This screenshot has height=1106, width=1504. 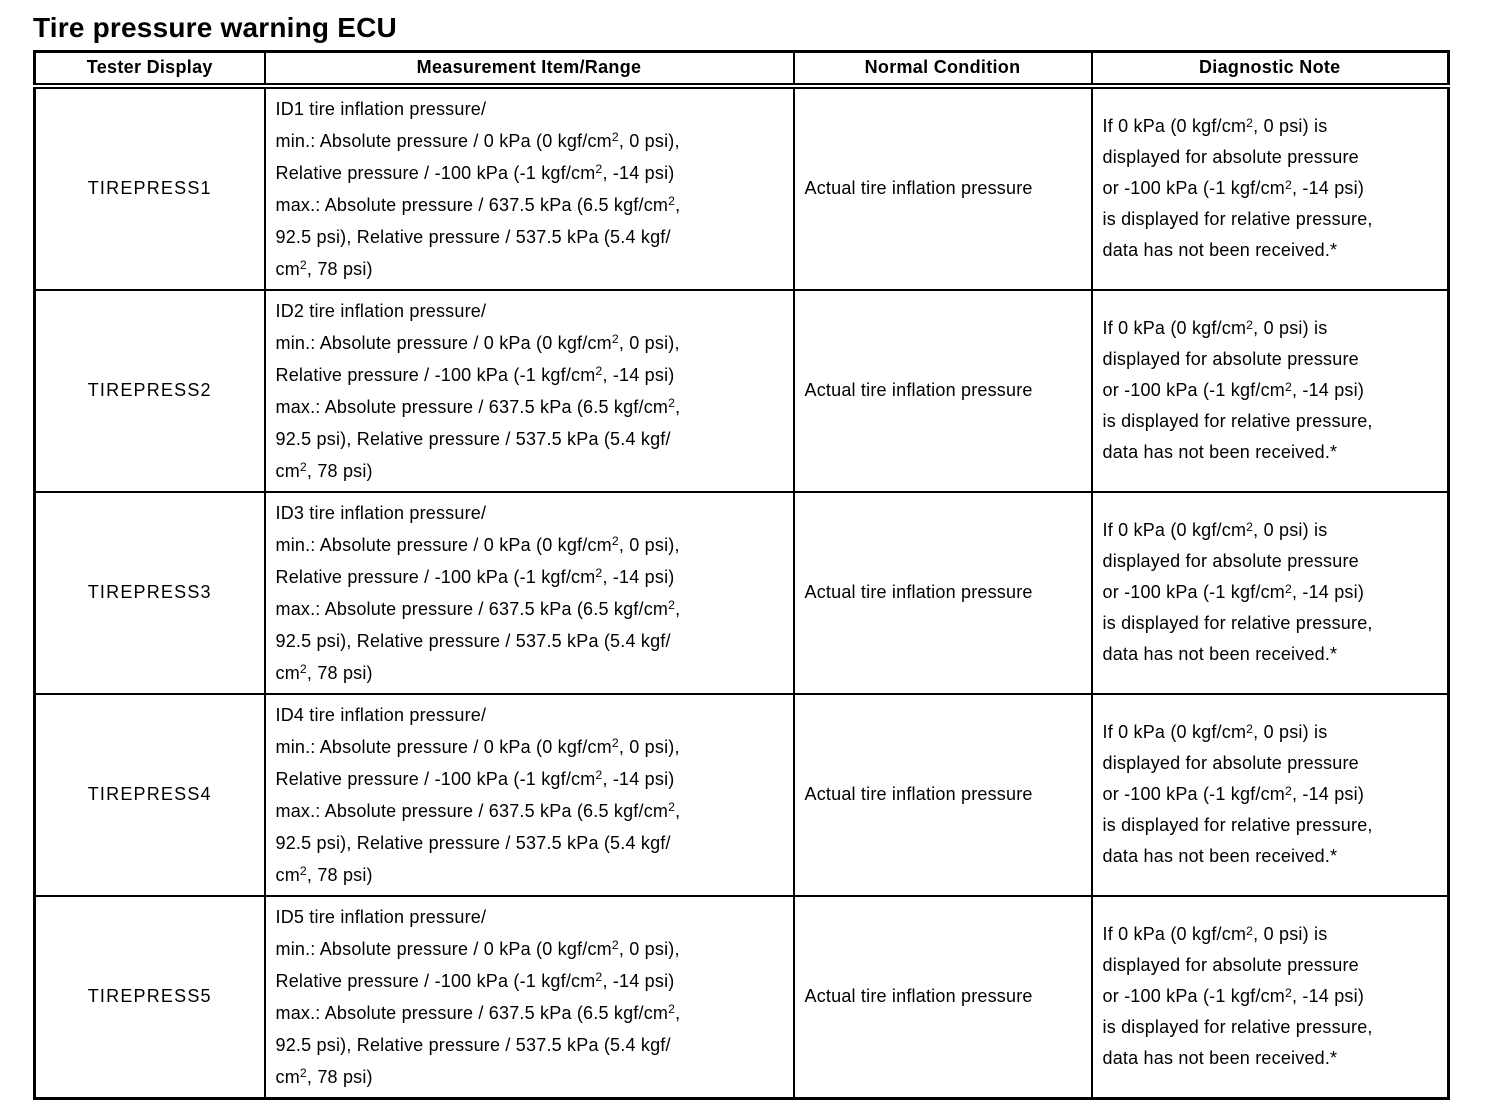 I want to click on tester-display-cell: TIREPRESS2, so click(x=149, y=390).